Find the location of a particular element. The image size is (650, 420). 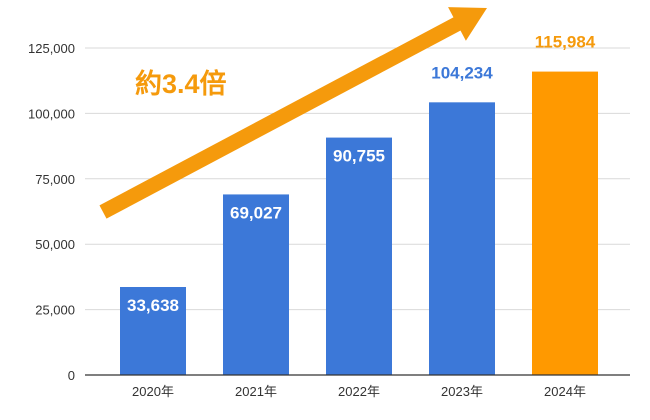

growth-annotation: 約3.4倍 is located at coordinates (181, 83).